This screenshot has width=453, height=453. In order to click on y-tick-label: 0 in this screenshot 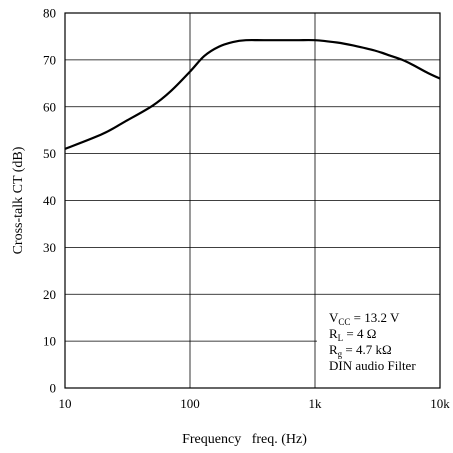, I will do `click(53, 388)`.